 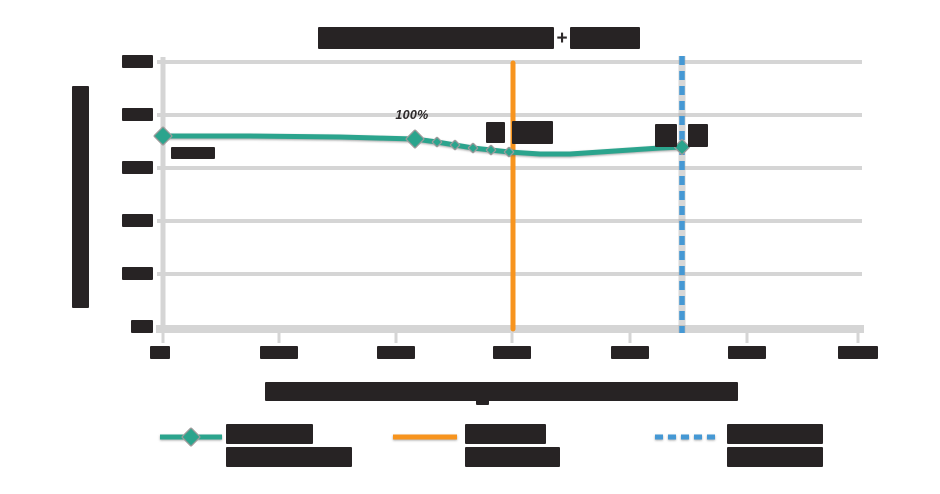 I want to click on x-axis-title-descender-redacted, so click(x=482, y=402).